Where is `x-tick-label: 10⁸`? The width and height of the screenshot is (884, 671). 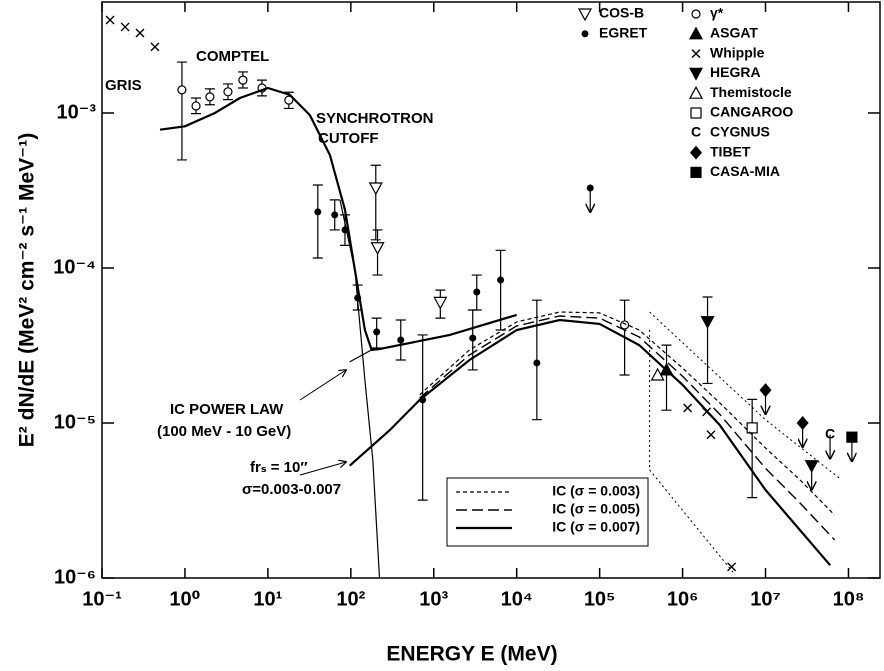
x-tick-label: 10⁸ is located at coordinates (849, 599).